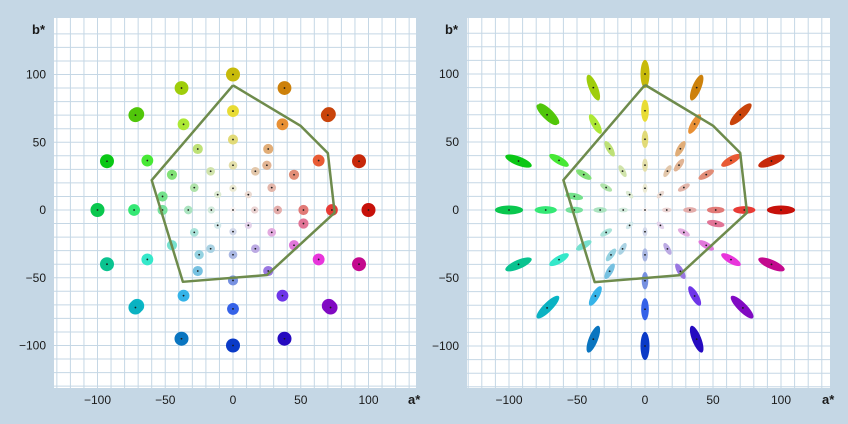  I want to click on x-tick-label: 0, so click(645, 400).